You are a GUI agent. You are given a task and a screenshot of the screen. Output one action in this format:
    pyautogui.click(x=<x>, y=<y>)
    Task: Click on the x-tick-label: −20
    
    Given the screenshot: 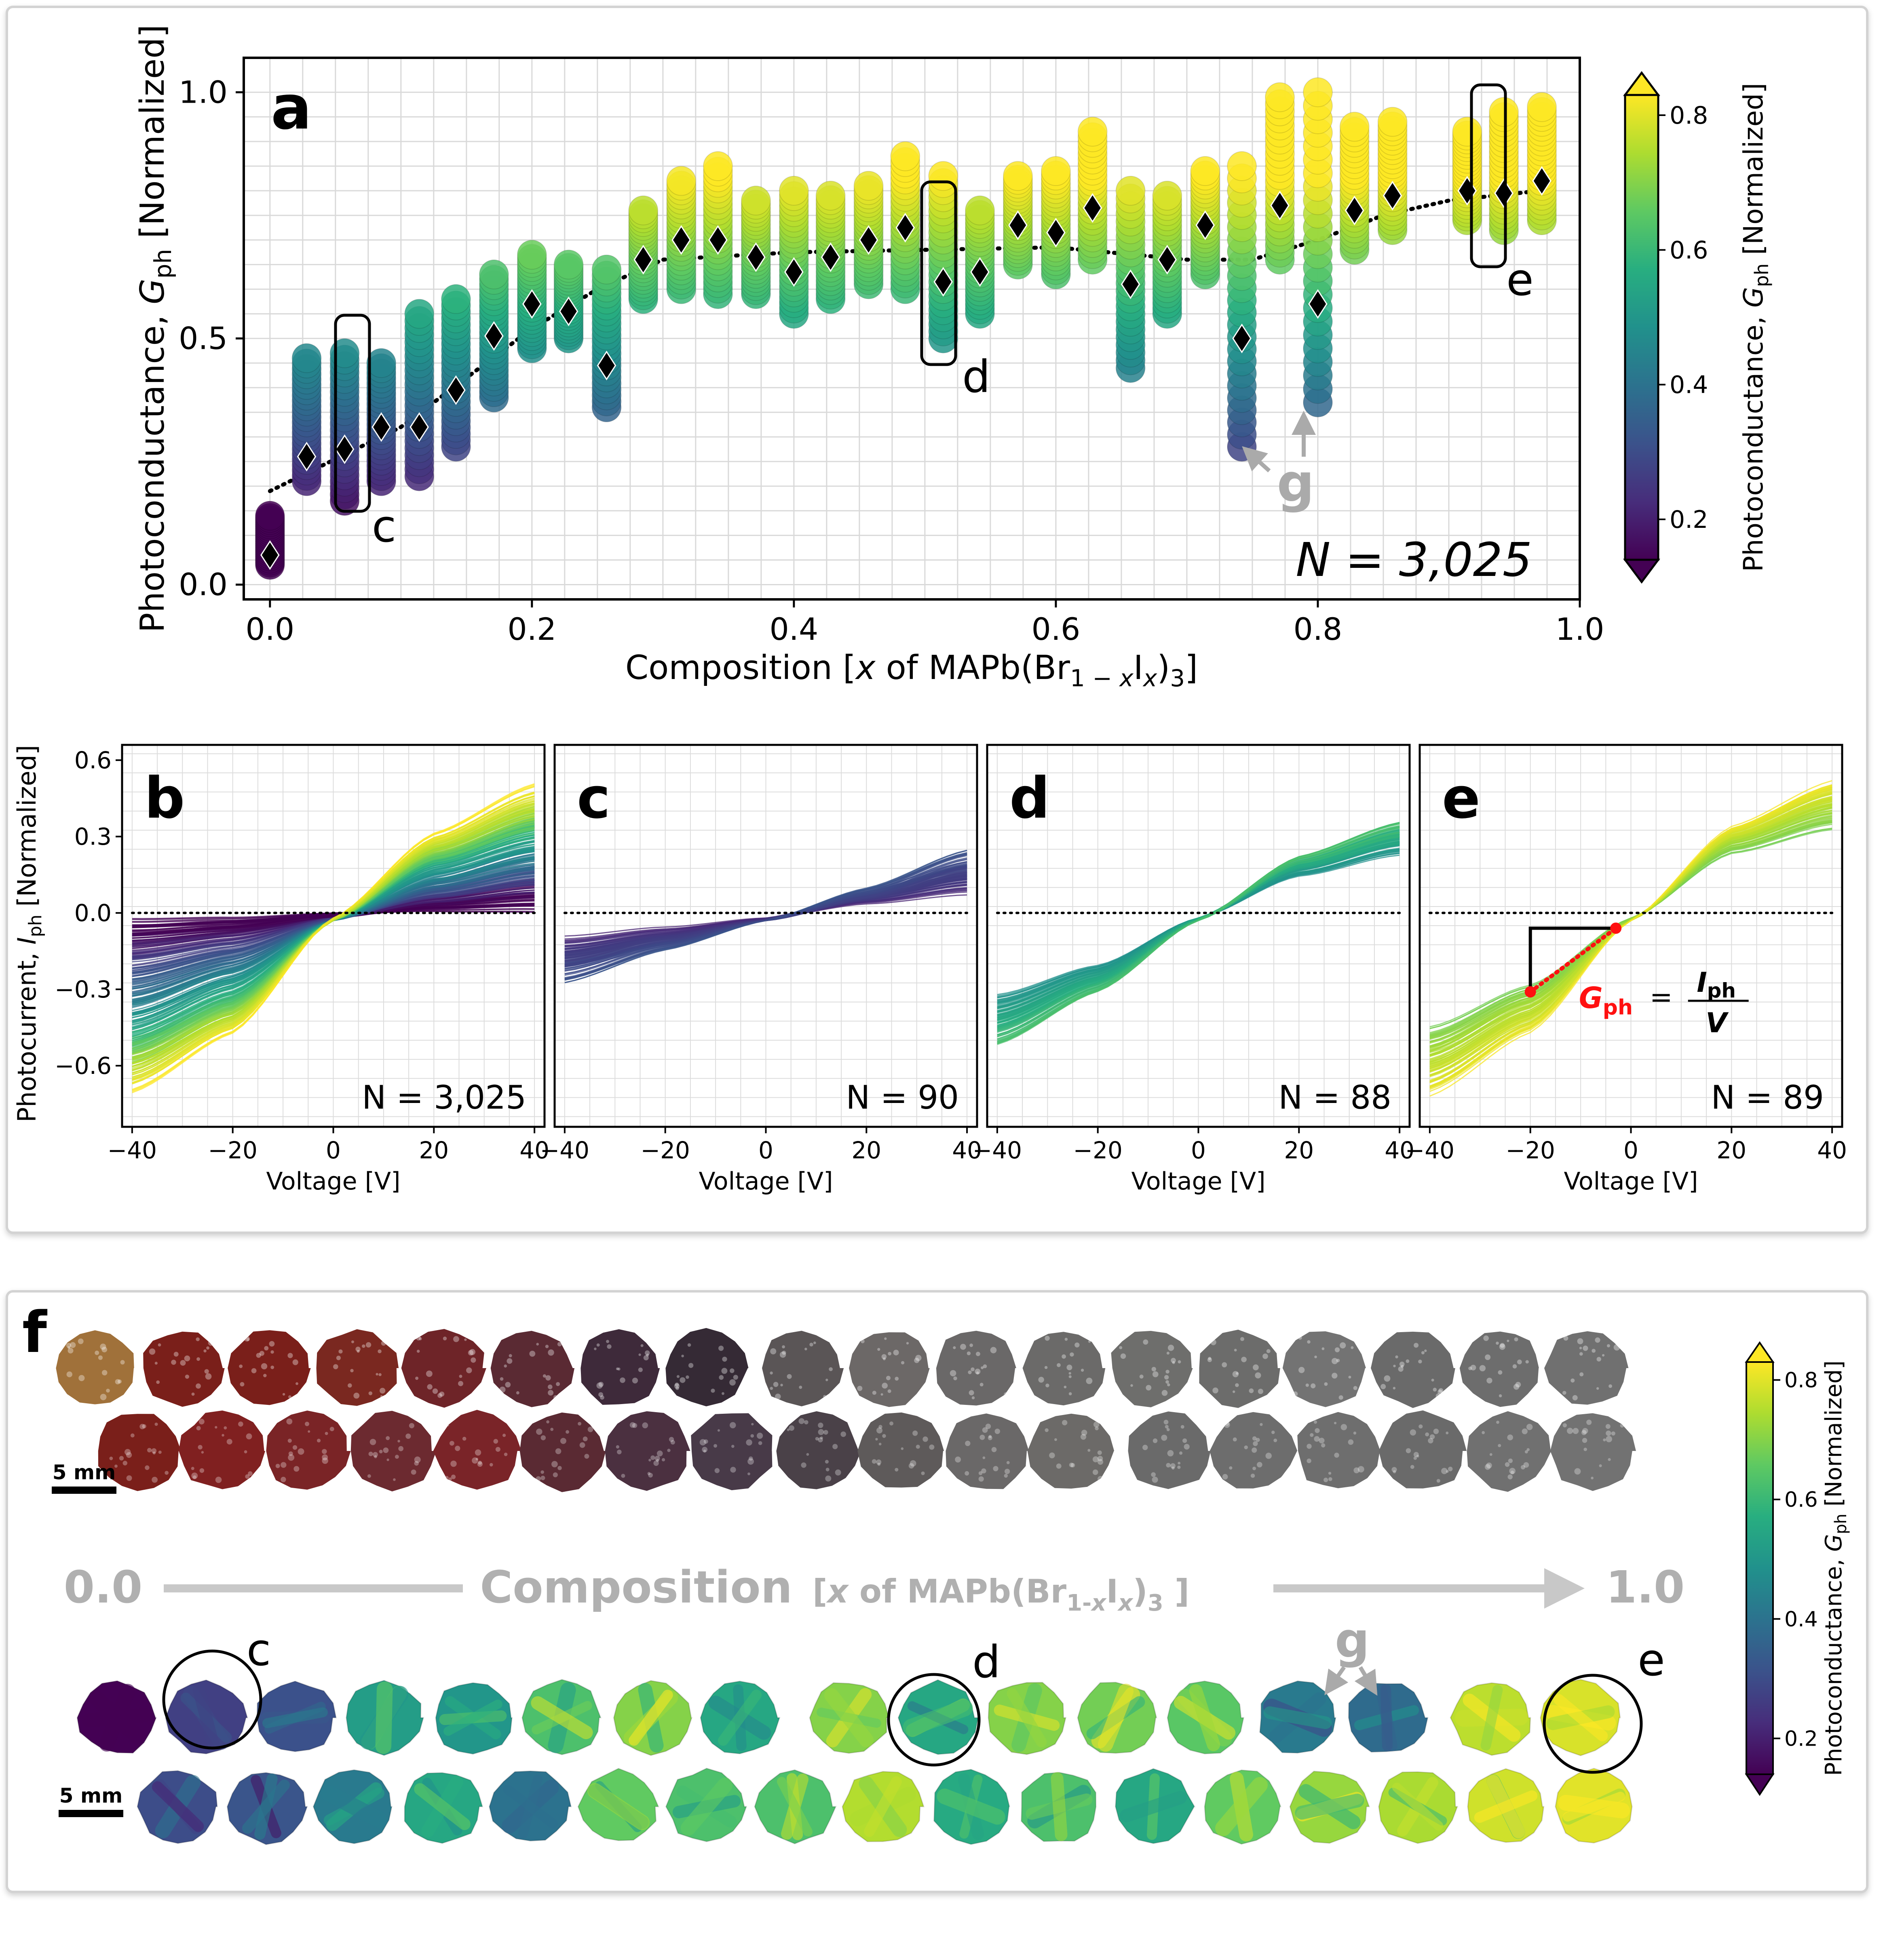 What is the action you would take?
    pyautogui.click(x=1098, y=1150)
    